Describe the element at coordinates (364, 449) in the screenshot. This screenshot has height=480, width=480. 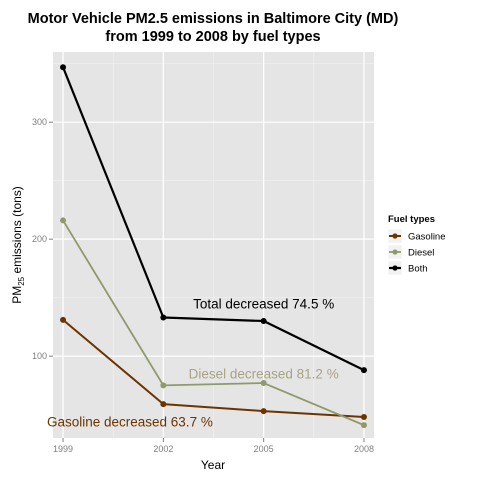
I see `x-tick-label: 2008` at that location.